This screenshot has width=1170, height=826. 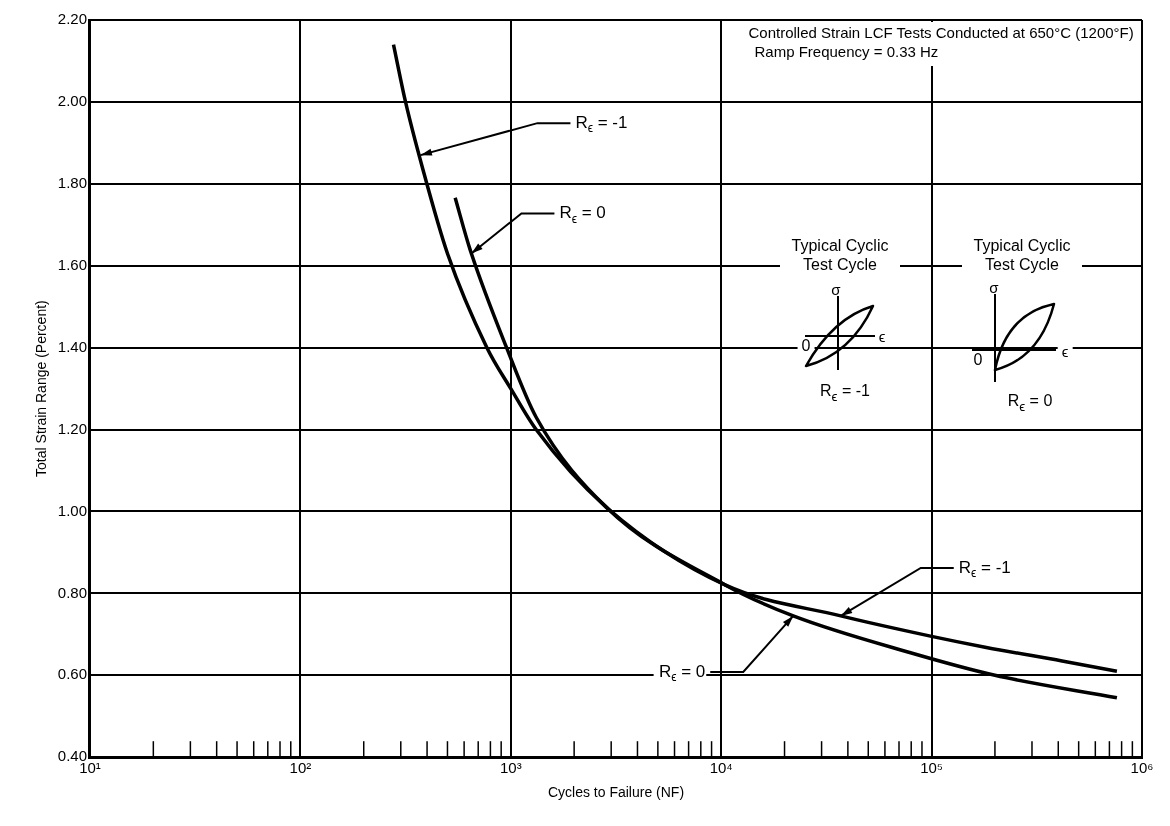 What do you see at coordinates (41, 388) in the screenshot?
I see `y-axis-title: Total Strain Range (Percent)` at bounding box center [41, 388].